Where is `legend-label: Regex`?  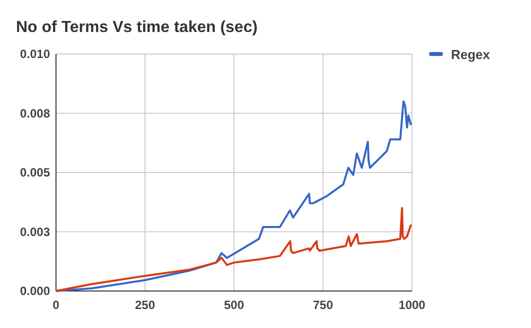 legend-label: Regex is located at coordinates (471, 54).